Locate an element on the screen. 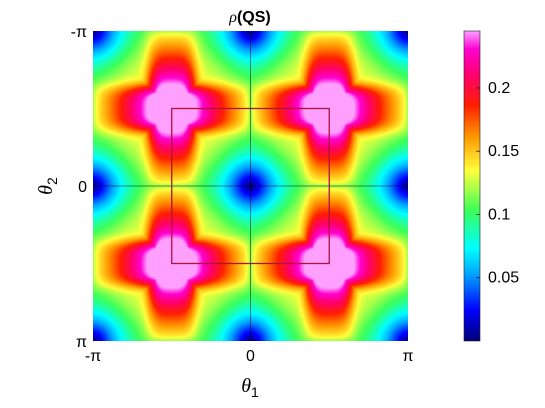 This screenshot has width=545, height=408. x-tick-label-1: 0 is located at coordinates (250, 356).